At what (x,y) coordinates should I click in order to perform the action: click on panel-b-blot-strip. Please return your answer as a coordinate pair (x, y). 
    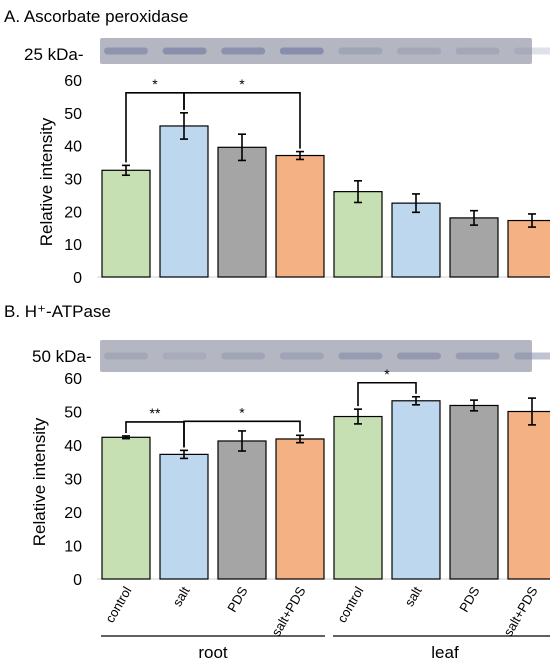
    Looking at the image, I should click on (316, 356).